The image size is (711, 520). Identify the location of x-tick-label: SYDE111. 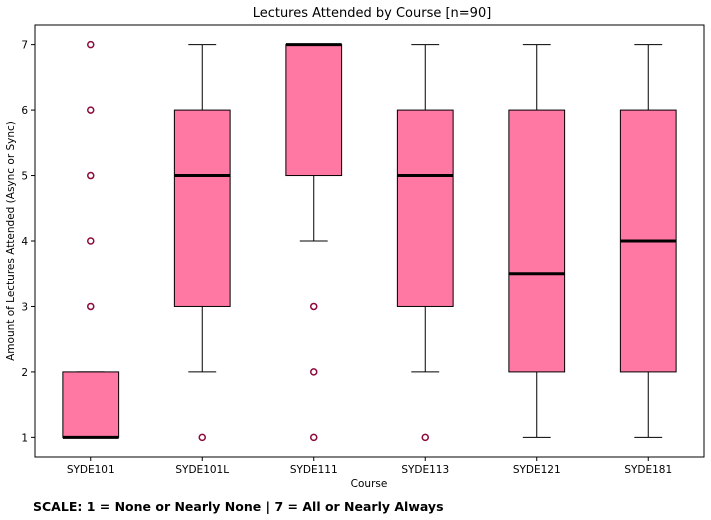
(314, 470).